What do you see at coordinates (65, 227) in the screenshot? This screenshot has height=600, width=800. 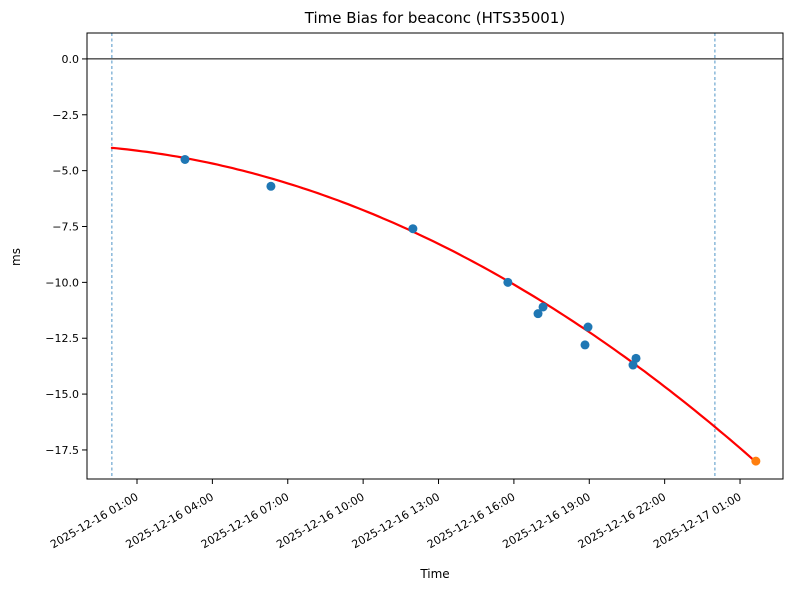 I see `y-tick-label: −7.5` at bounding box center [65, 227].